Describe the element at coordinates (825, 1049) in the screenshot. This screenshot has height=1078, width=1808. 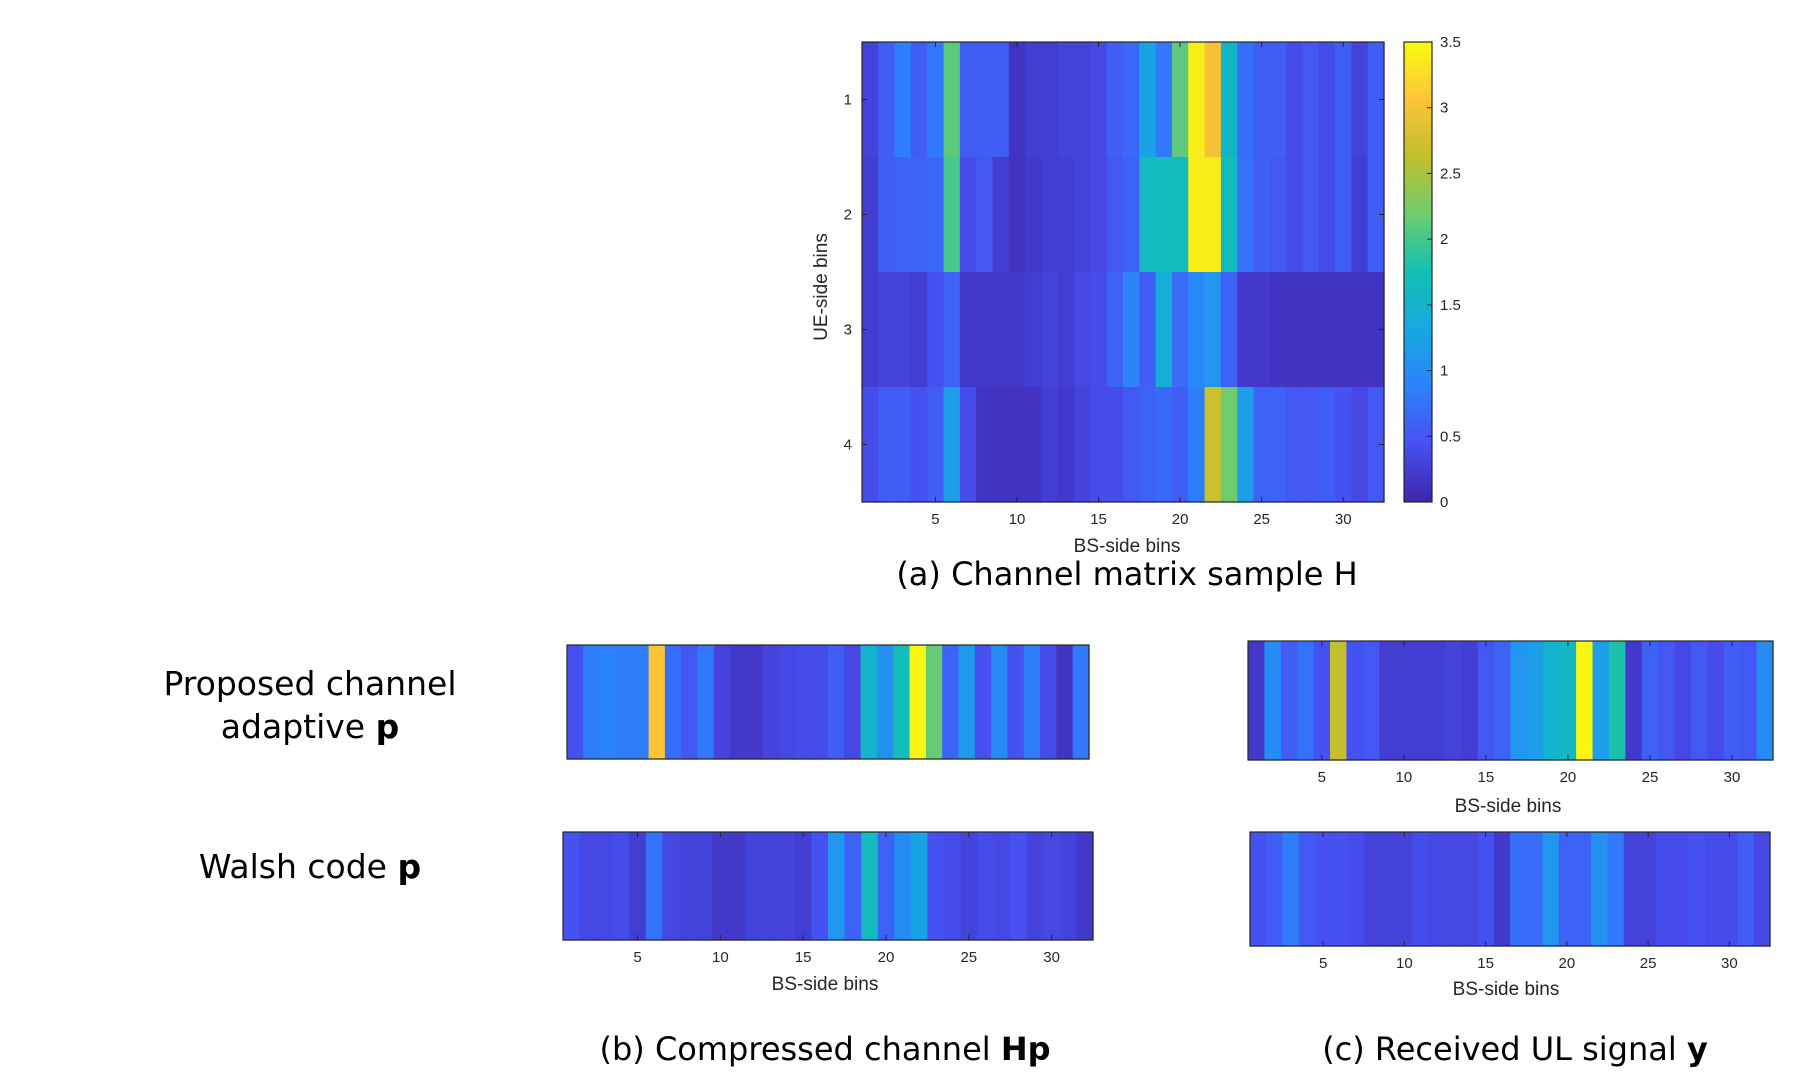
I see `caption-b: (b) Compressed channel Hp` at that location.